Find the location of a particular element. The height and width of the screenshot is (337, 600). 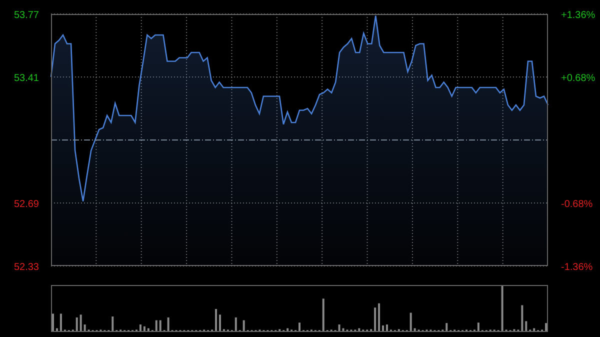

y-tick-label: 52.69 is located at coordinates (27, 204).